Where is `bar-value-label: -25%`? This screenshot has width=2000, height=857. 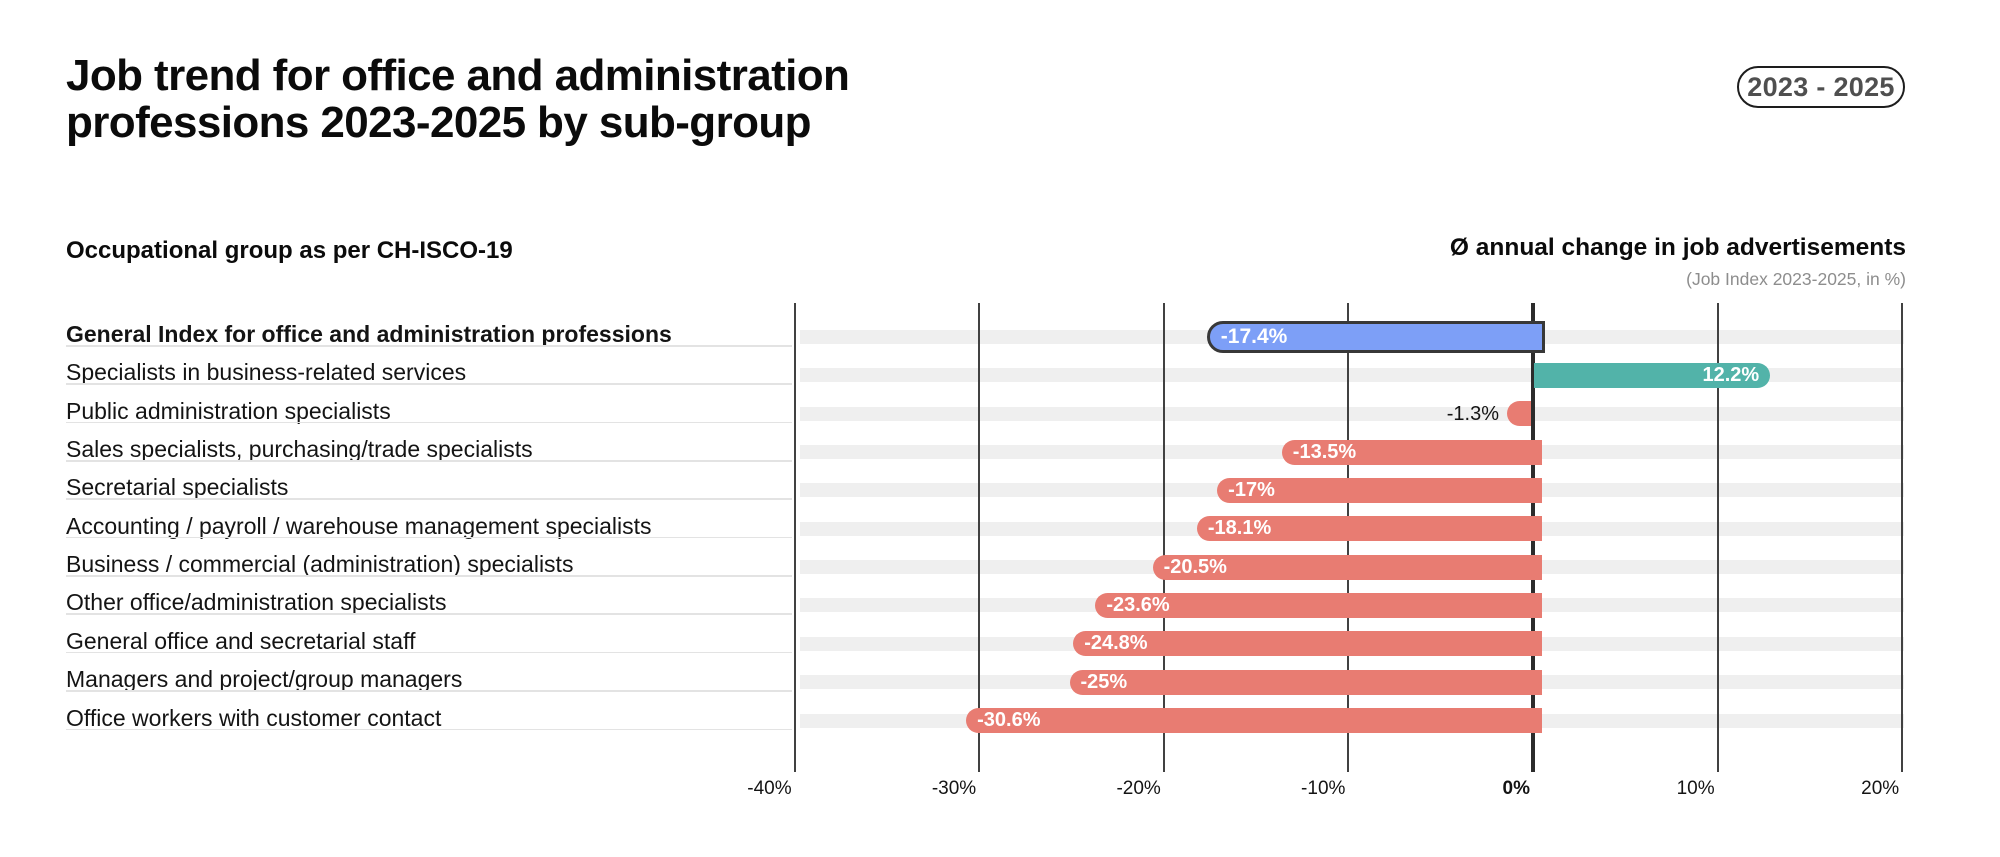 bar-value-label: -25% is located at coordinates (1104, 681).